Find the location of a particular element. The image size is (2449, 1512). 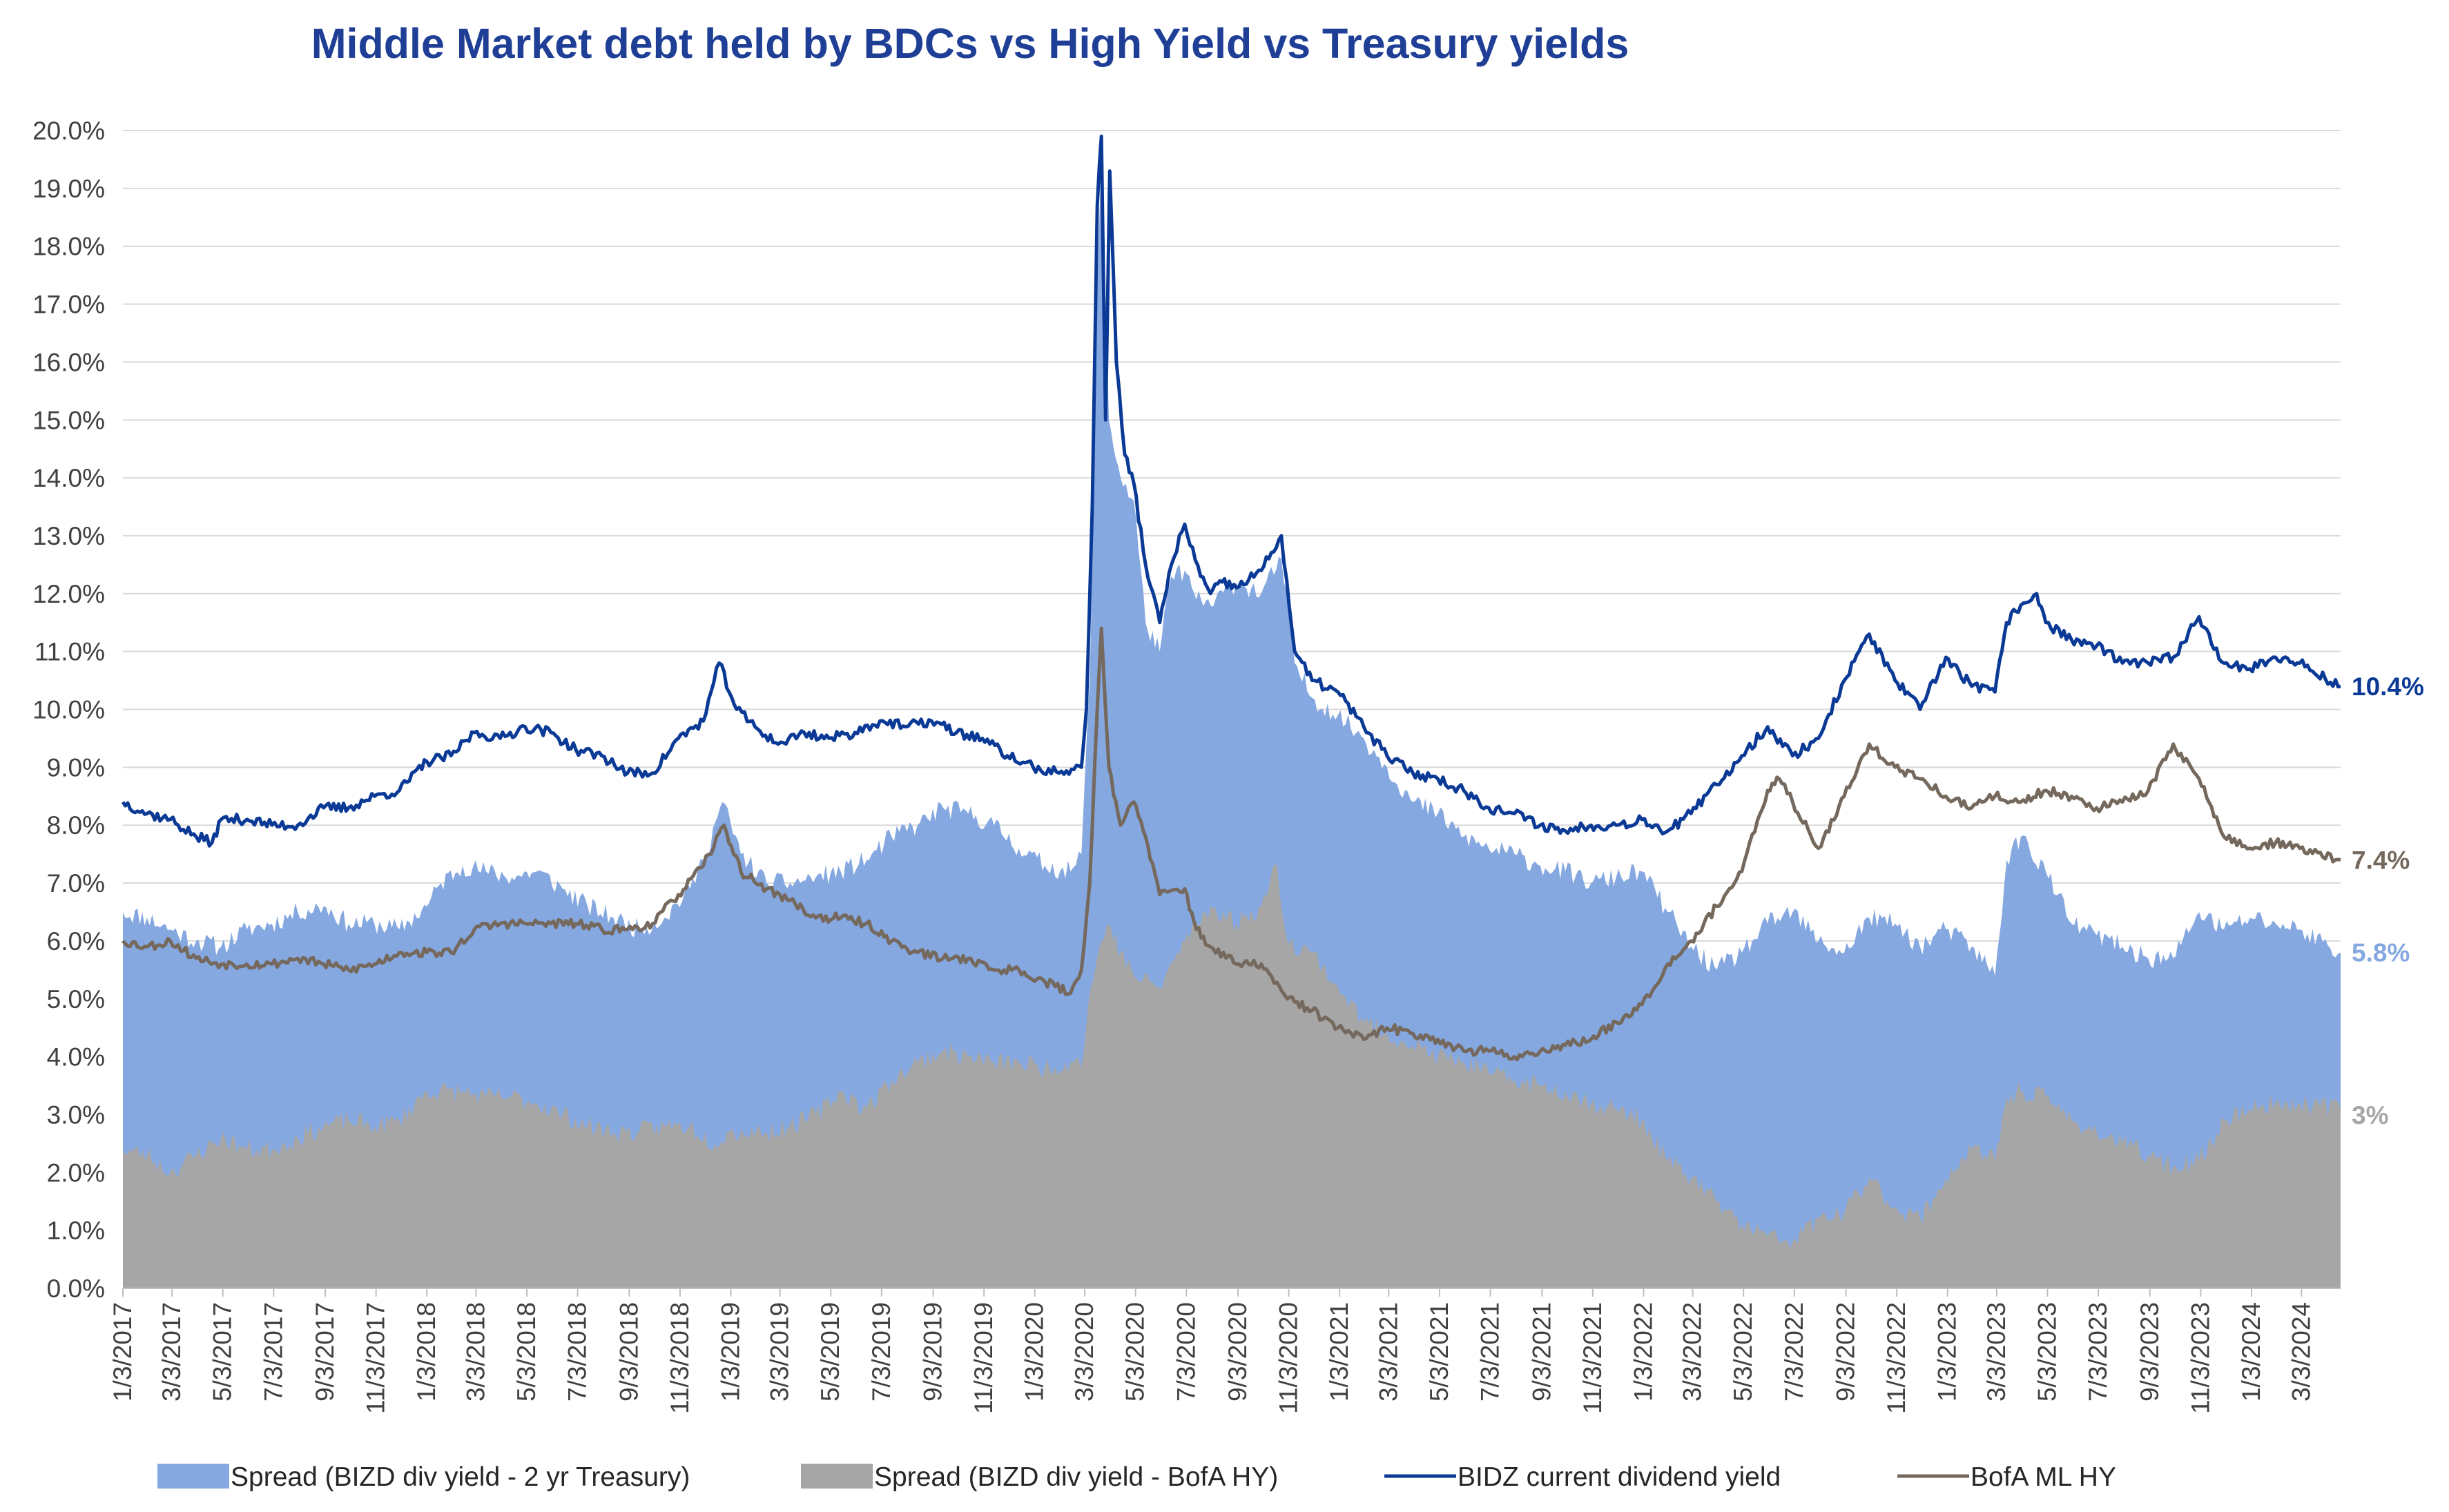

x-tick-label: 1/3/2018 is located at coordinates (426, 1352).